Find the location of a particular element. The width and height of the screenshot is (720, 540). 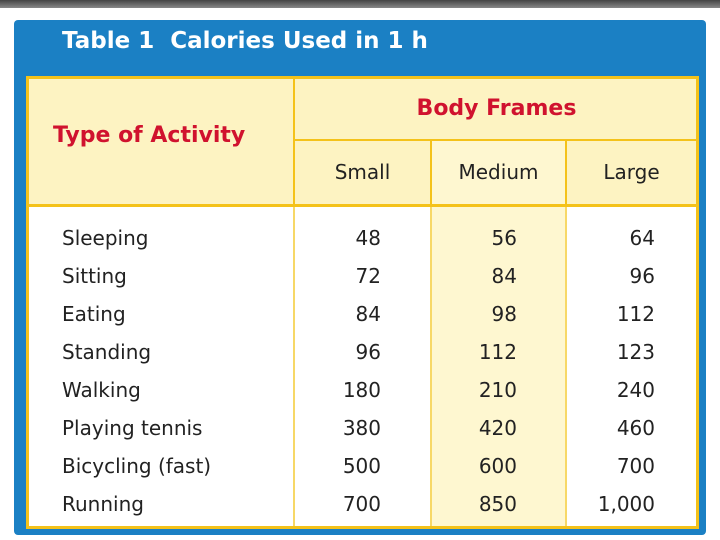

value-cell: 48 is located at coordinates (368, 238).